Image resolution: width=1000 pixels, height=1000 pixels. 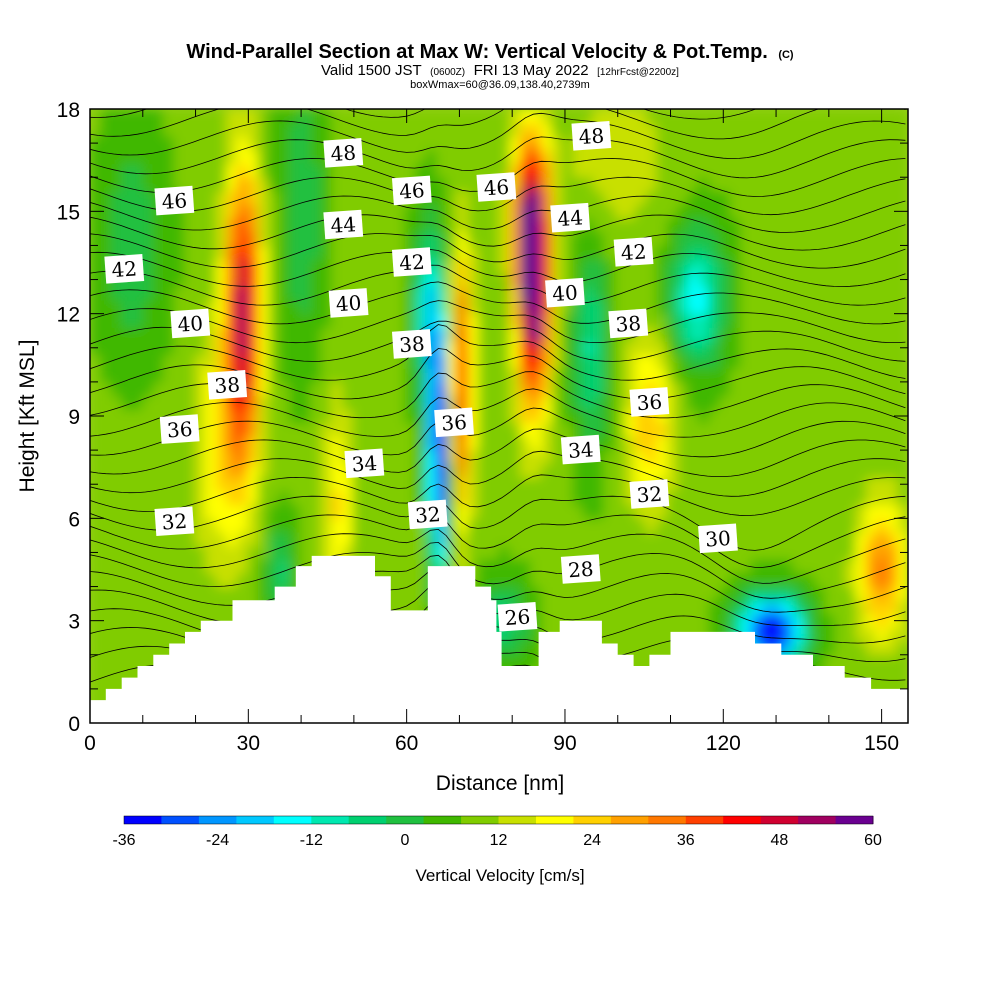 What do you see at coordinates (405, 820) in the screenshot?
I see `colorbar-swatch` at bounding box center [405, 820].